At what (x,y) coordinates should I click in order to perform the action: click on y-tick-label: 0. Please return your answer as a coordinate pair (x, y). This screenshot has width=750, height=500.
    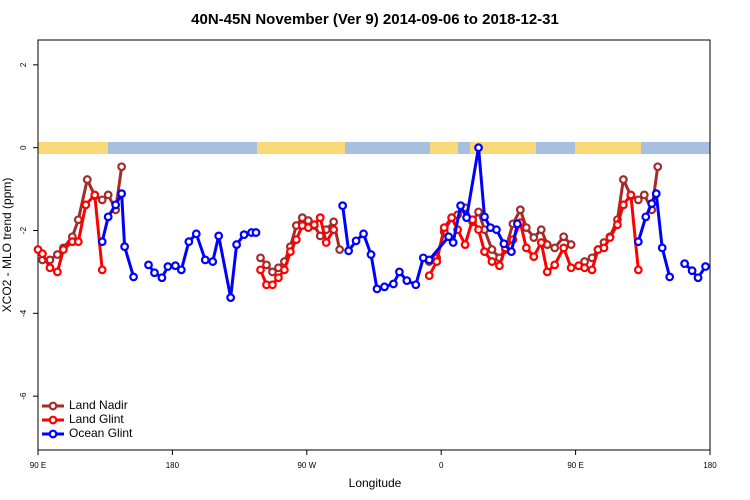
    Looking at the image, I should click on (23, 147).